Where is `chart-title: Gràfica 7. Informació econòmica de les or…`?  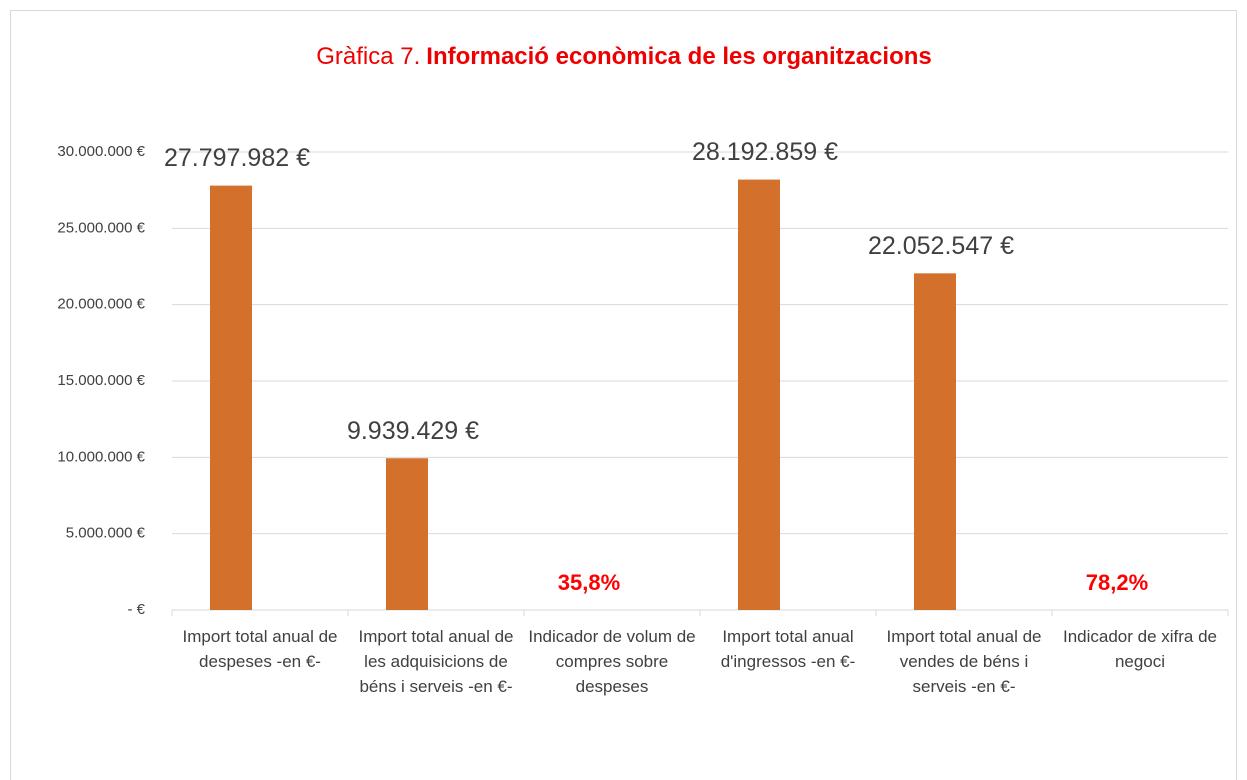 chart-title: Gràfica 7. Informació econòmica de les or… is located at coordinates (624, 56).